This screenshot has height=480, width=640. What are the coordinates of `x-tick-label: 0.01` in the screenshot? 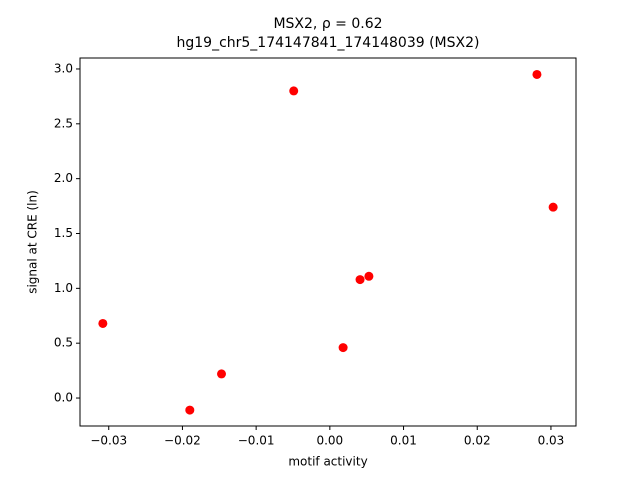 It's located at (403, 441).